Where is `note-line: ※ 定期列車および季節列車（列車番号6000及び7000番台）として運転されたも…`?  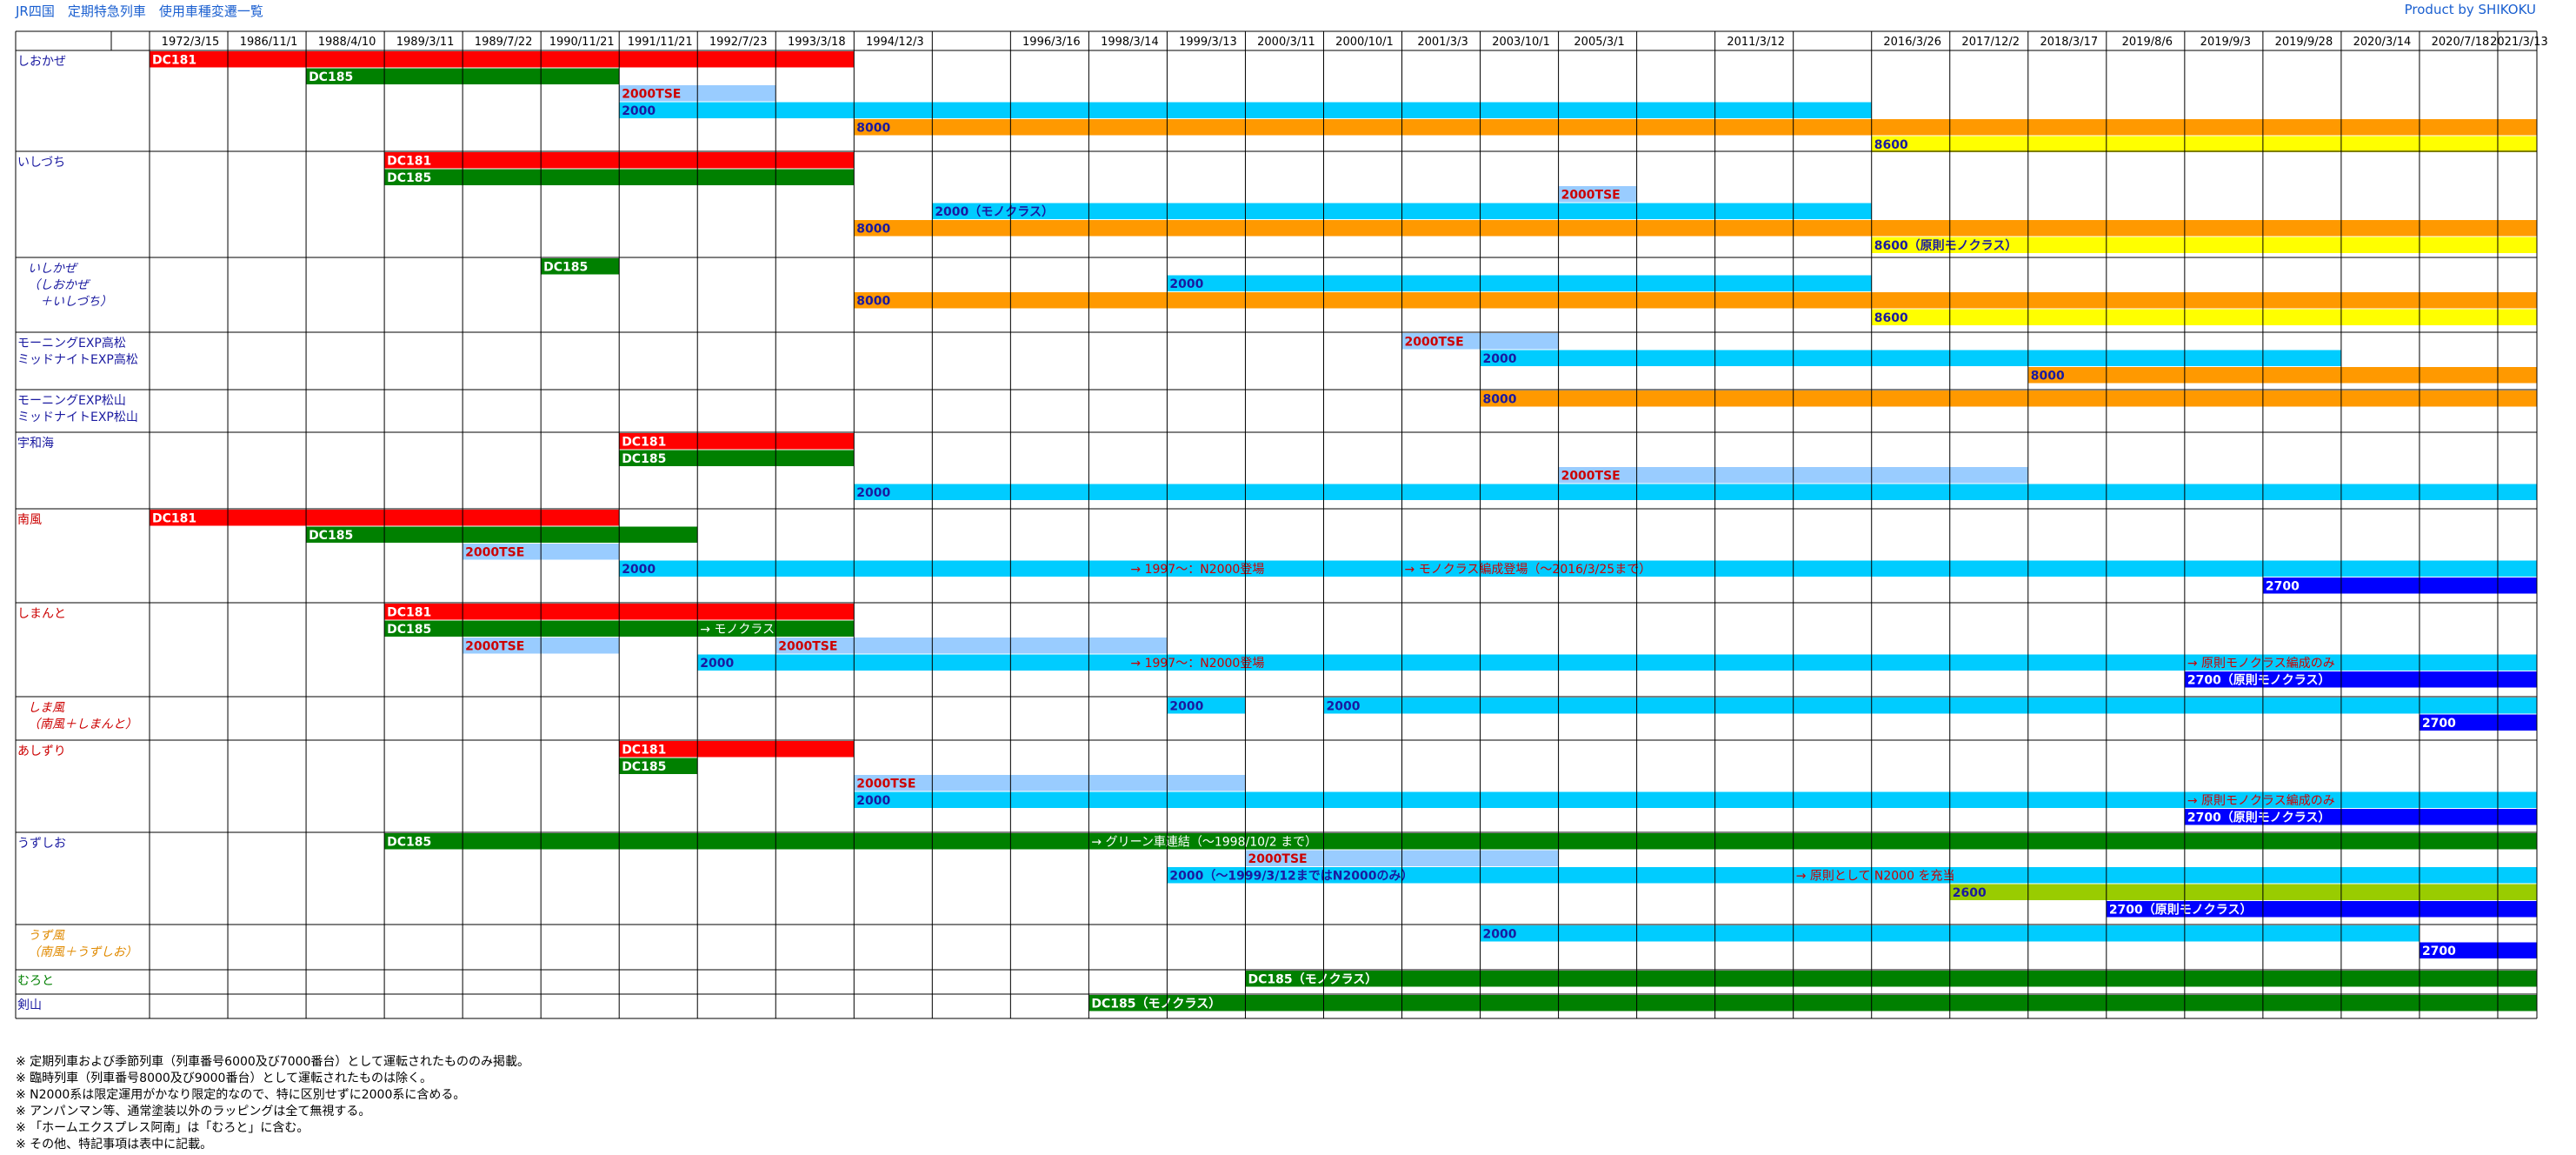
note-line: ※ 定期列車および季節列車（列車番号6000及び7000番台）として運転されたも… is located at coordinates (273, 1062).